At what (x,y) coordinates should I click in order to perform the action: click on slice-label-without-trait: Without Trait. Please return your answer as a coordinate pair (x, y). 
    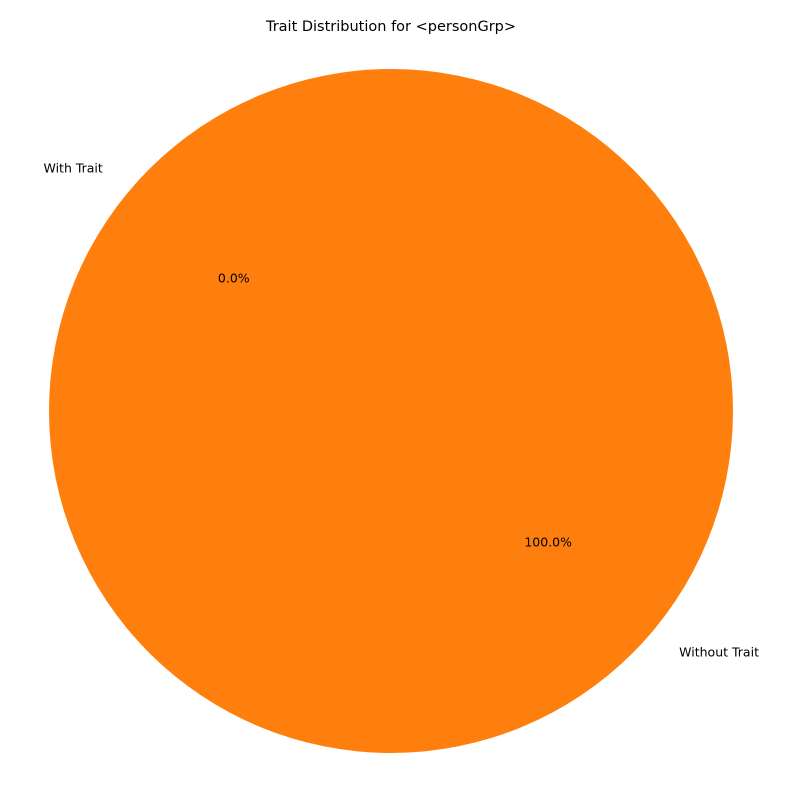
    Looking at the image, I should click on (719, 651).